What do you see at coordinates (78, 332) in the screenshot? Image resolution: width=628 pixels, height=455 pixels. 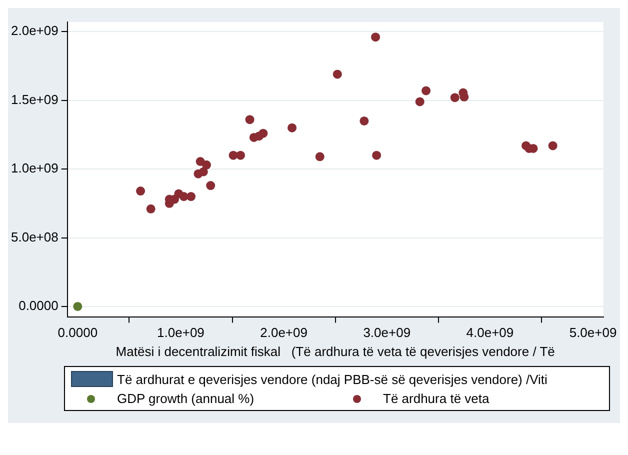 I see `x-tick-label: 0.0000` at bounding box center [78, 332].